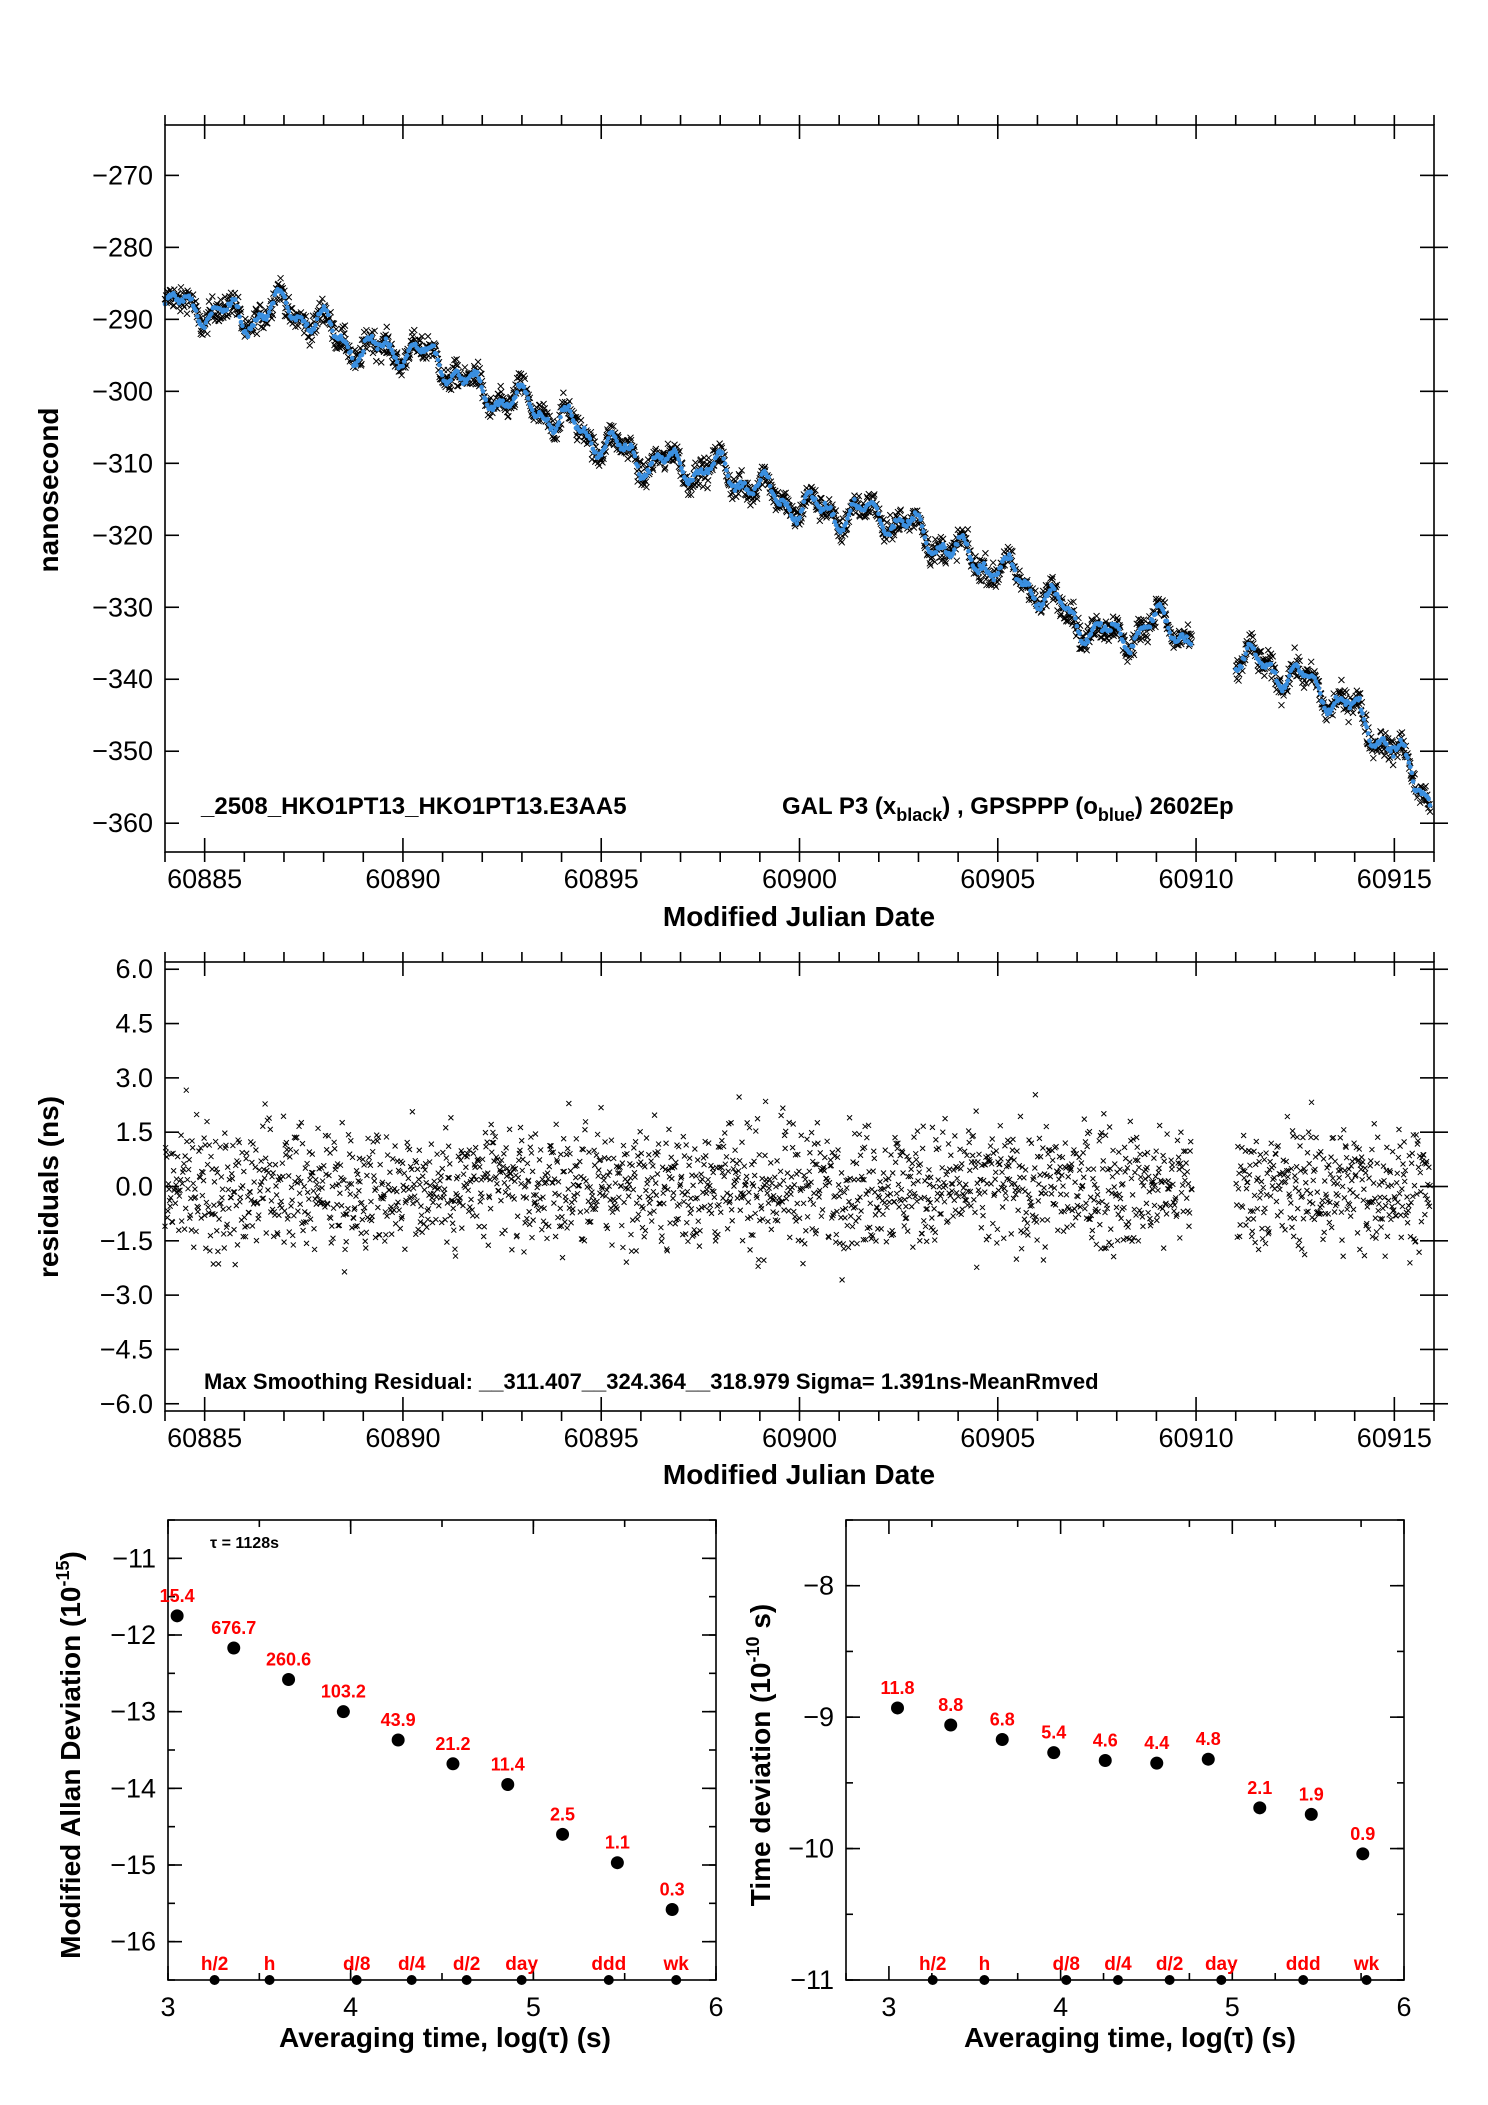 Image resolution: width=1488 pixels, height=2105 pixels. What do you see at coordinates (1008, 809) in the screenshot?
I see `phase-legend-text: GAL P3 (xblack) , GPSPPP (oblue) 2602Ep` at bounding box center [1008, 809].